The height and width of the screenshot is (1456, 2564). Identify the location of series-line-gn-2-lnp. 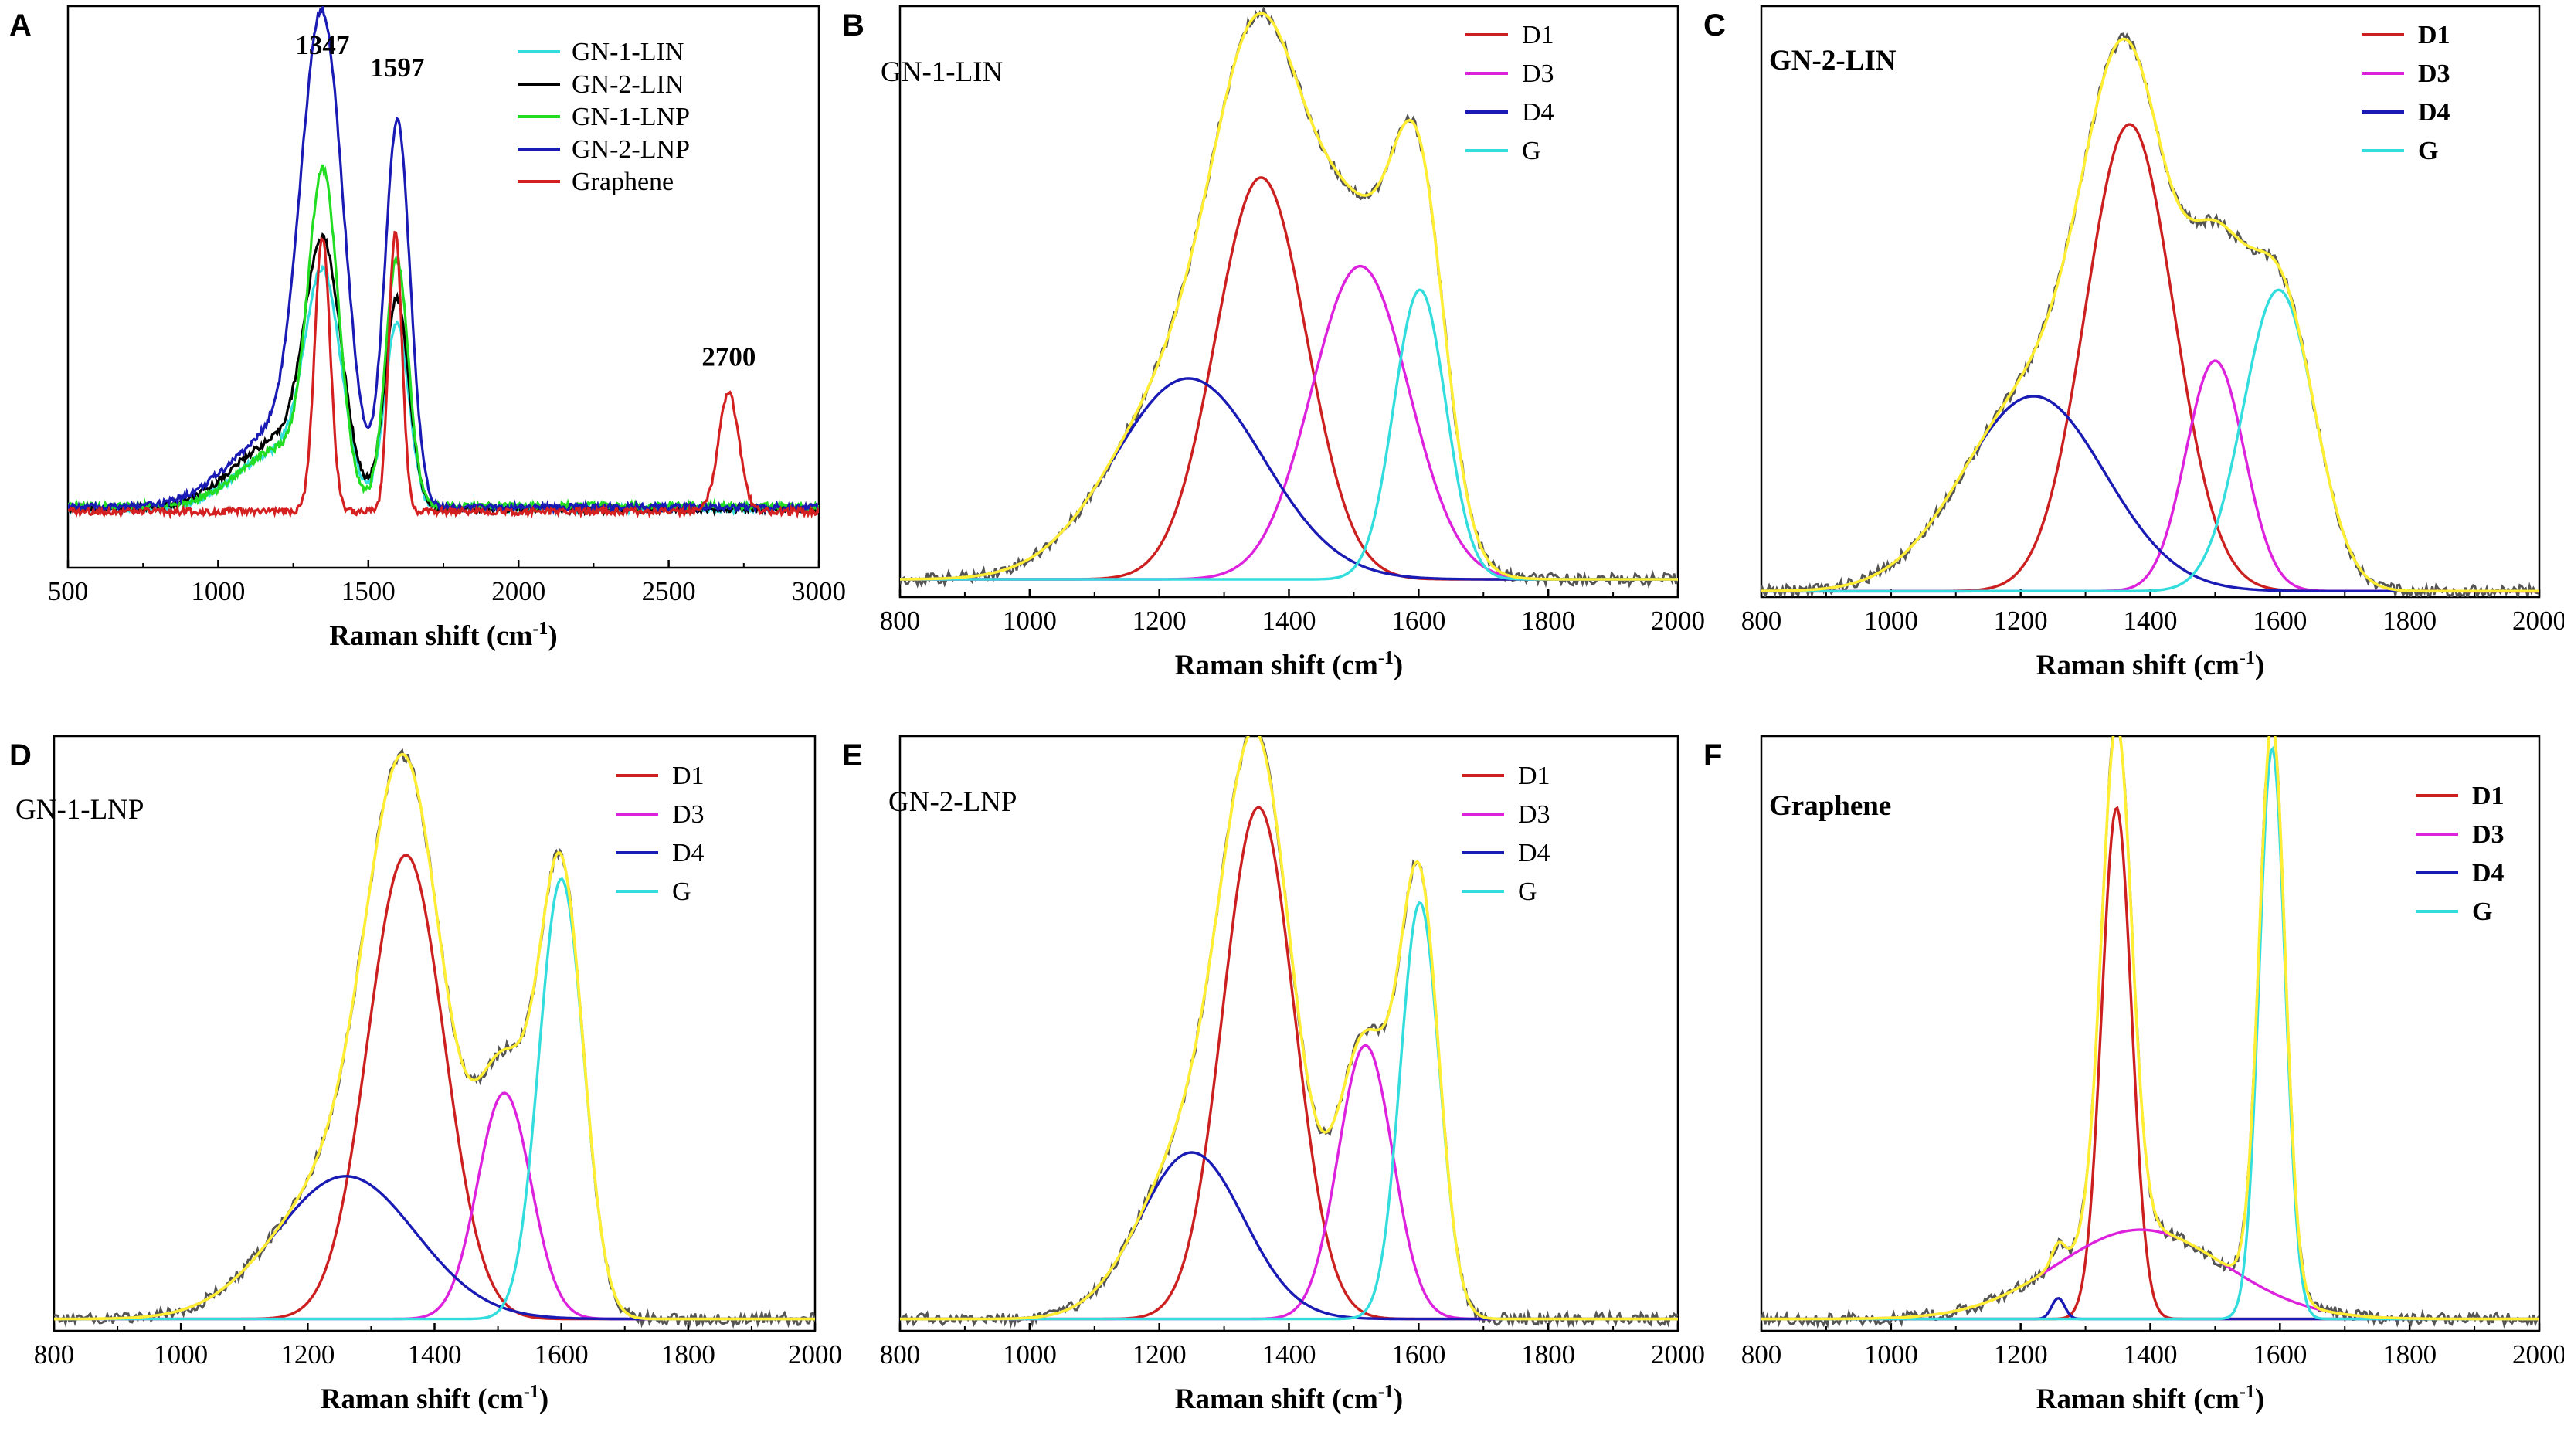
(443, 260).